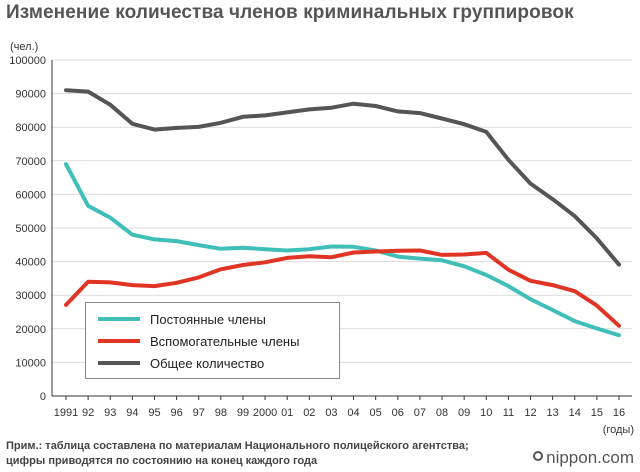 The width and height of the screenshot is (640, 472). I want to click on series-line-auxiliary, so click(342, 288).